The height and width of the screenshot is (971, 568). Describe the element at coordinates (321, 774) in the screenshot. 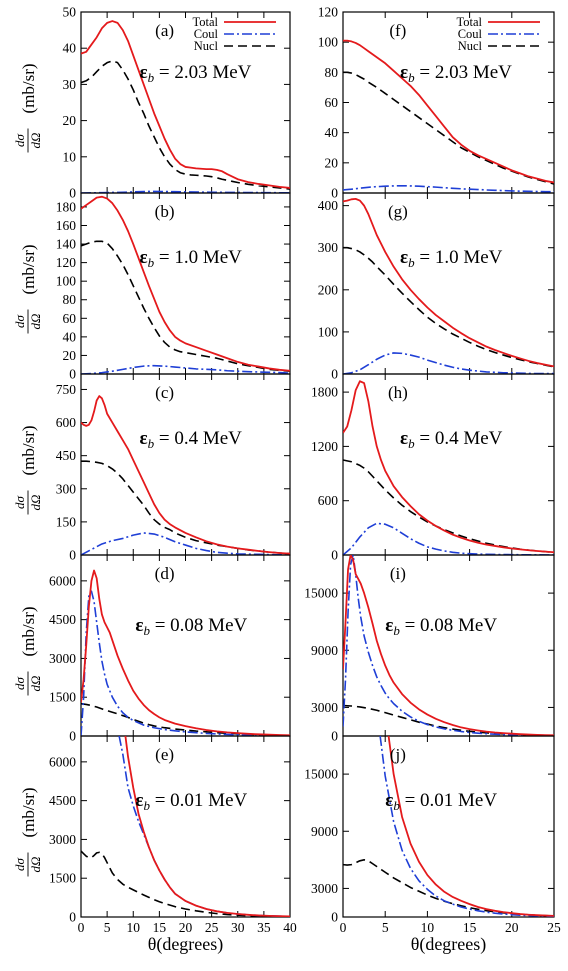

I see `y-tick-label: 15000` at that location.